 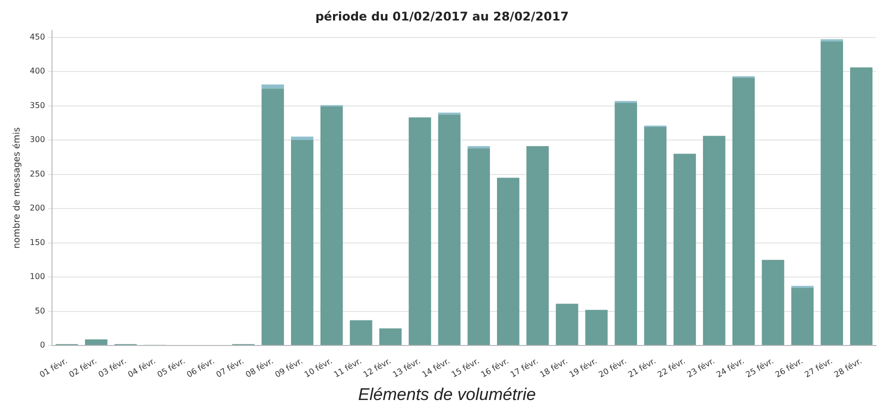 What do you see at coordinates (612, 368) in the screenshot?
I see `x-tick-label: 20 févr.` at bounding box center [612, 368].